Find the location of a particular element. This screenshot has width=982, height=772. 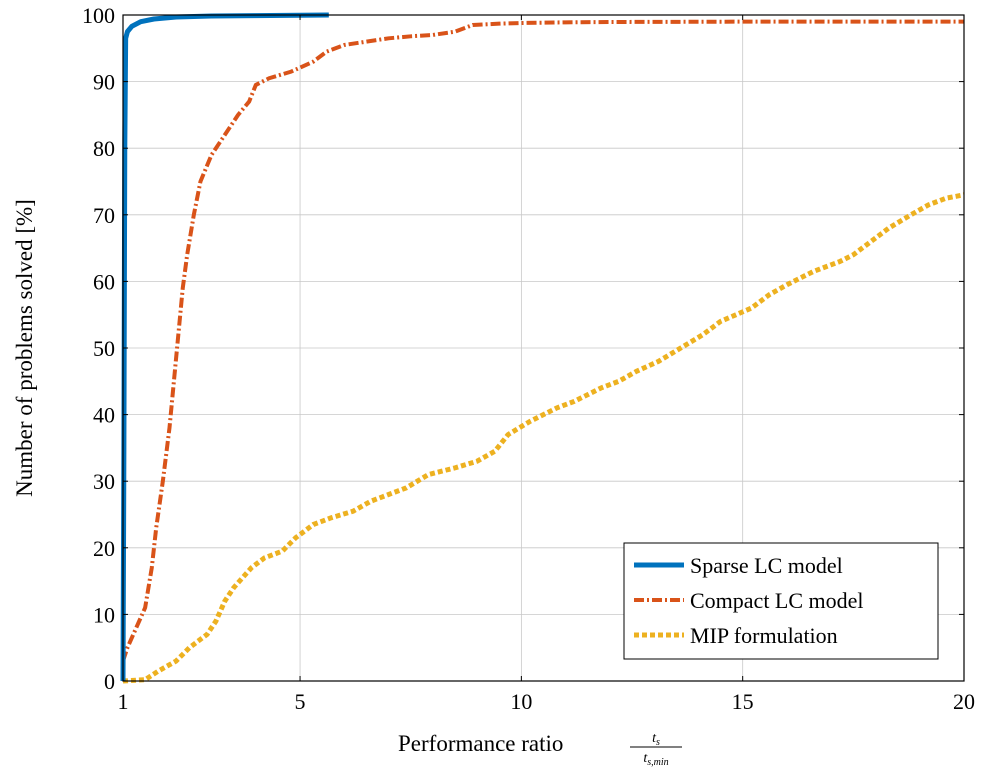

fraction-denominator-sub: s,min is located at coordinates (657, 762).